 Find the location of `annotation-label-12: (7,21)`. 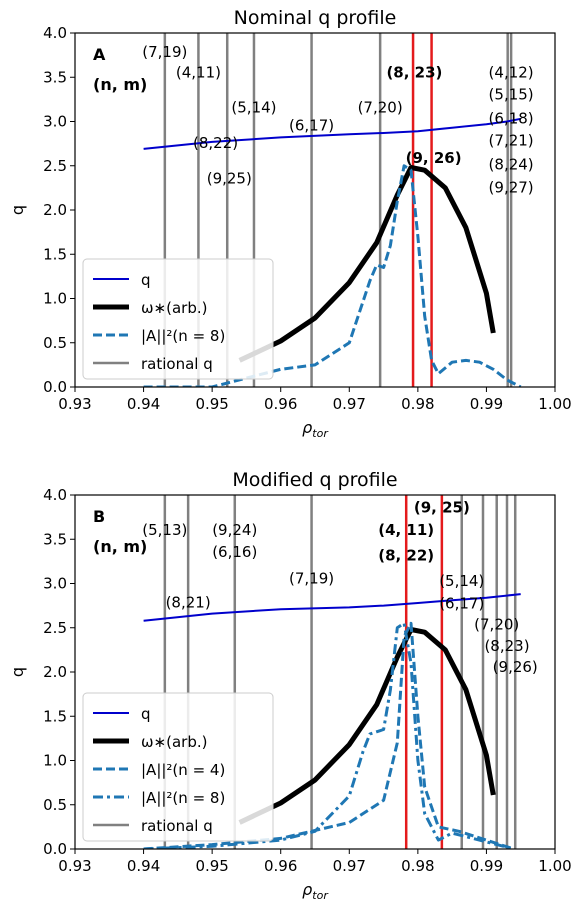

annotation-label-12: (7,21) is located at coordinates (511, 140).